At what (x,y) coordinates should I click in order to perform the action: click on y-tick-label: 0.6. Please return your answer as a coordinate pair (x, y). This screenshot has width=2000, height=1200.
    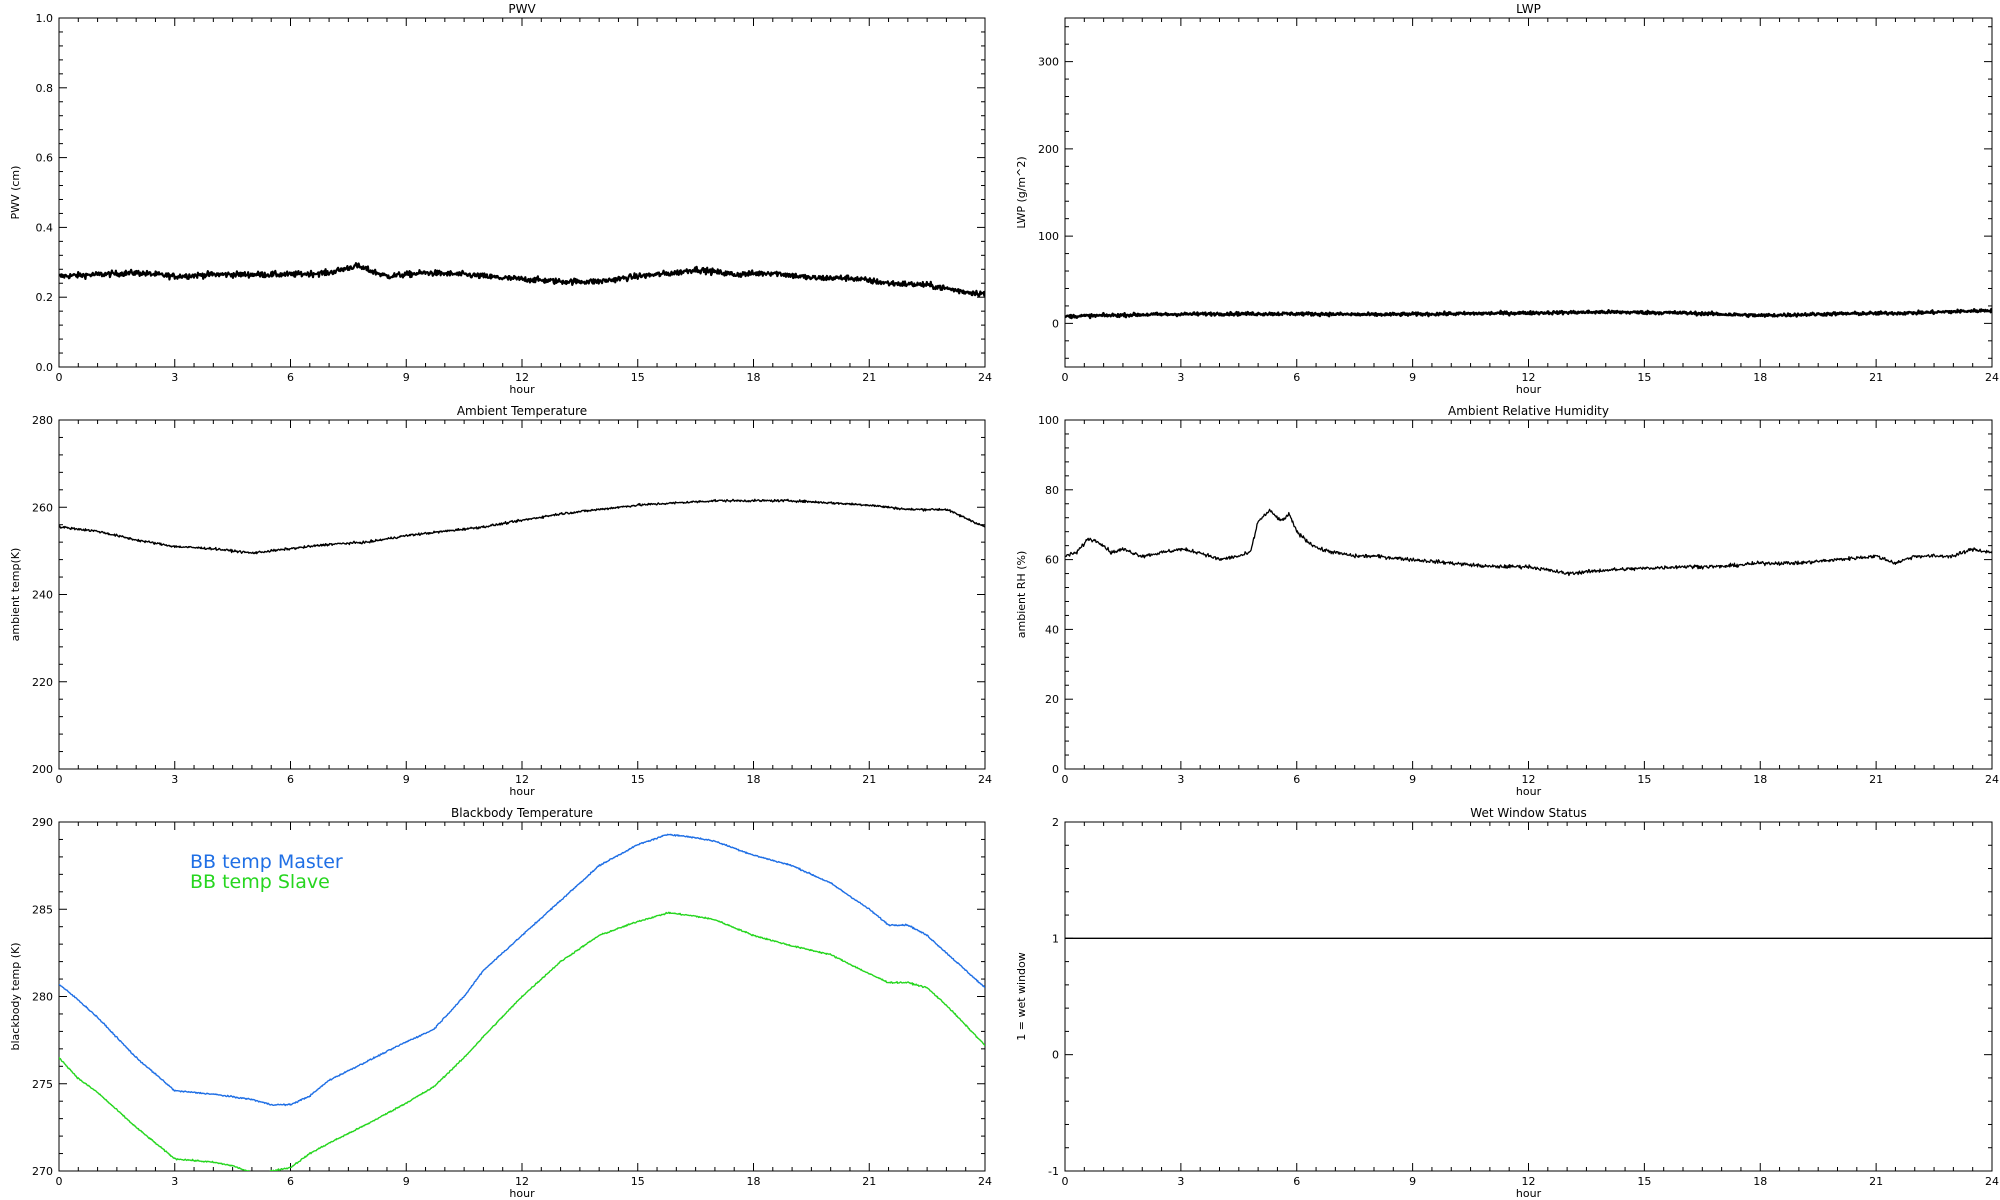
    Looking at the image, I should click on (45, 158).